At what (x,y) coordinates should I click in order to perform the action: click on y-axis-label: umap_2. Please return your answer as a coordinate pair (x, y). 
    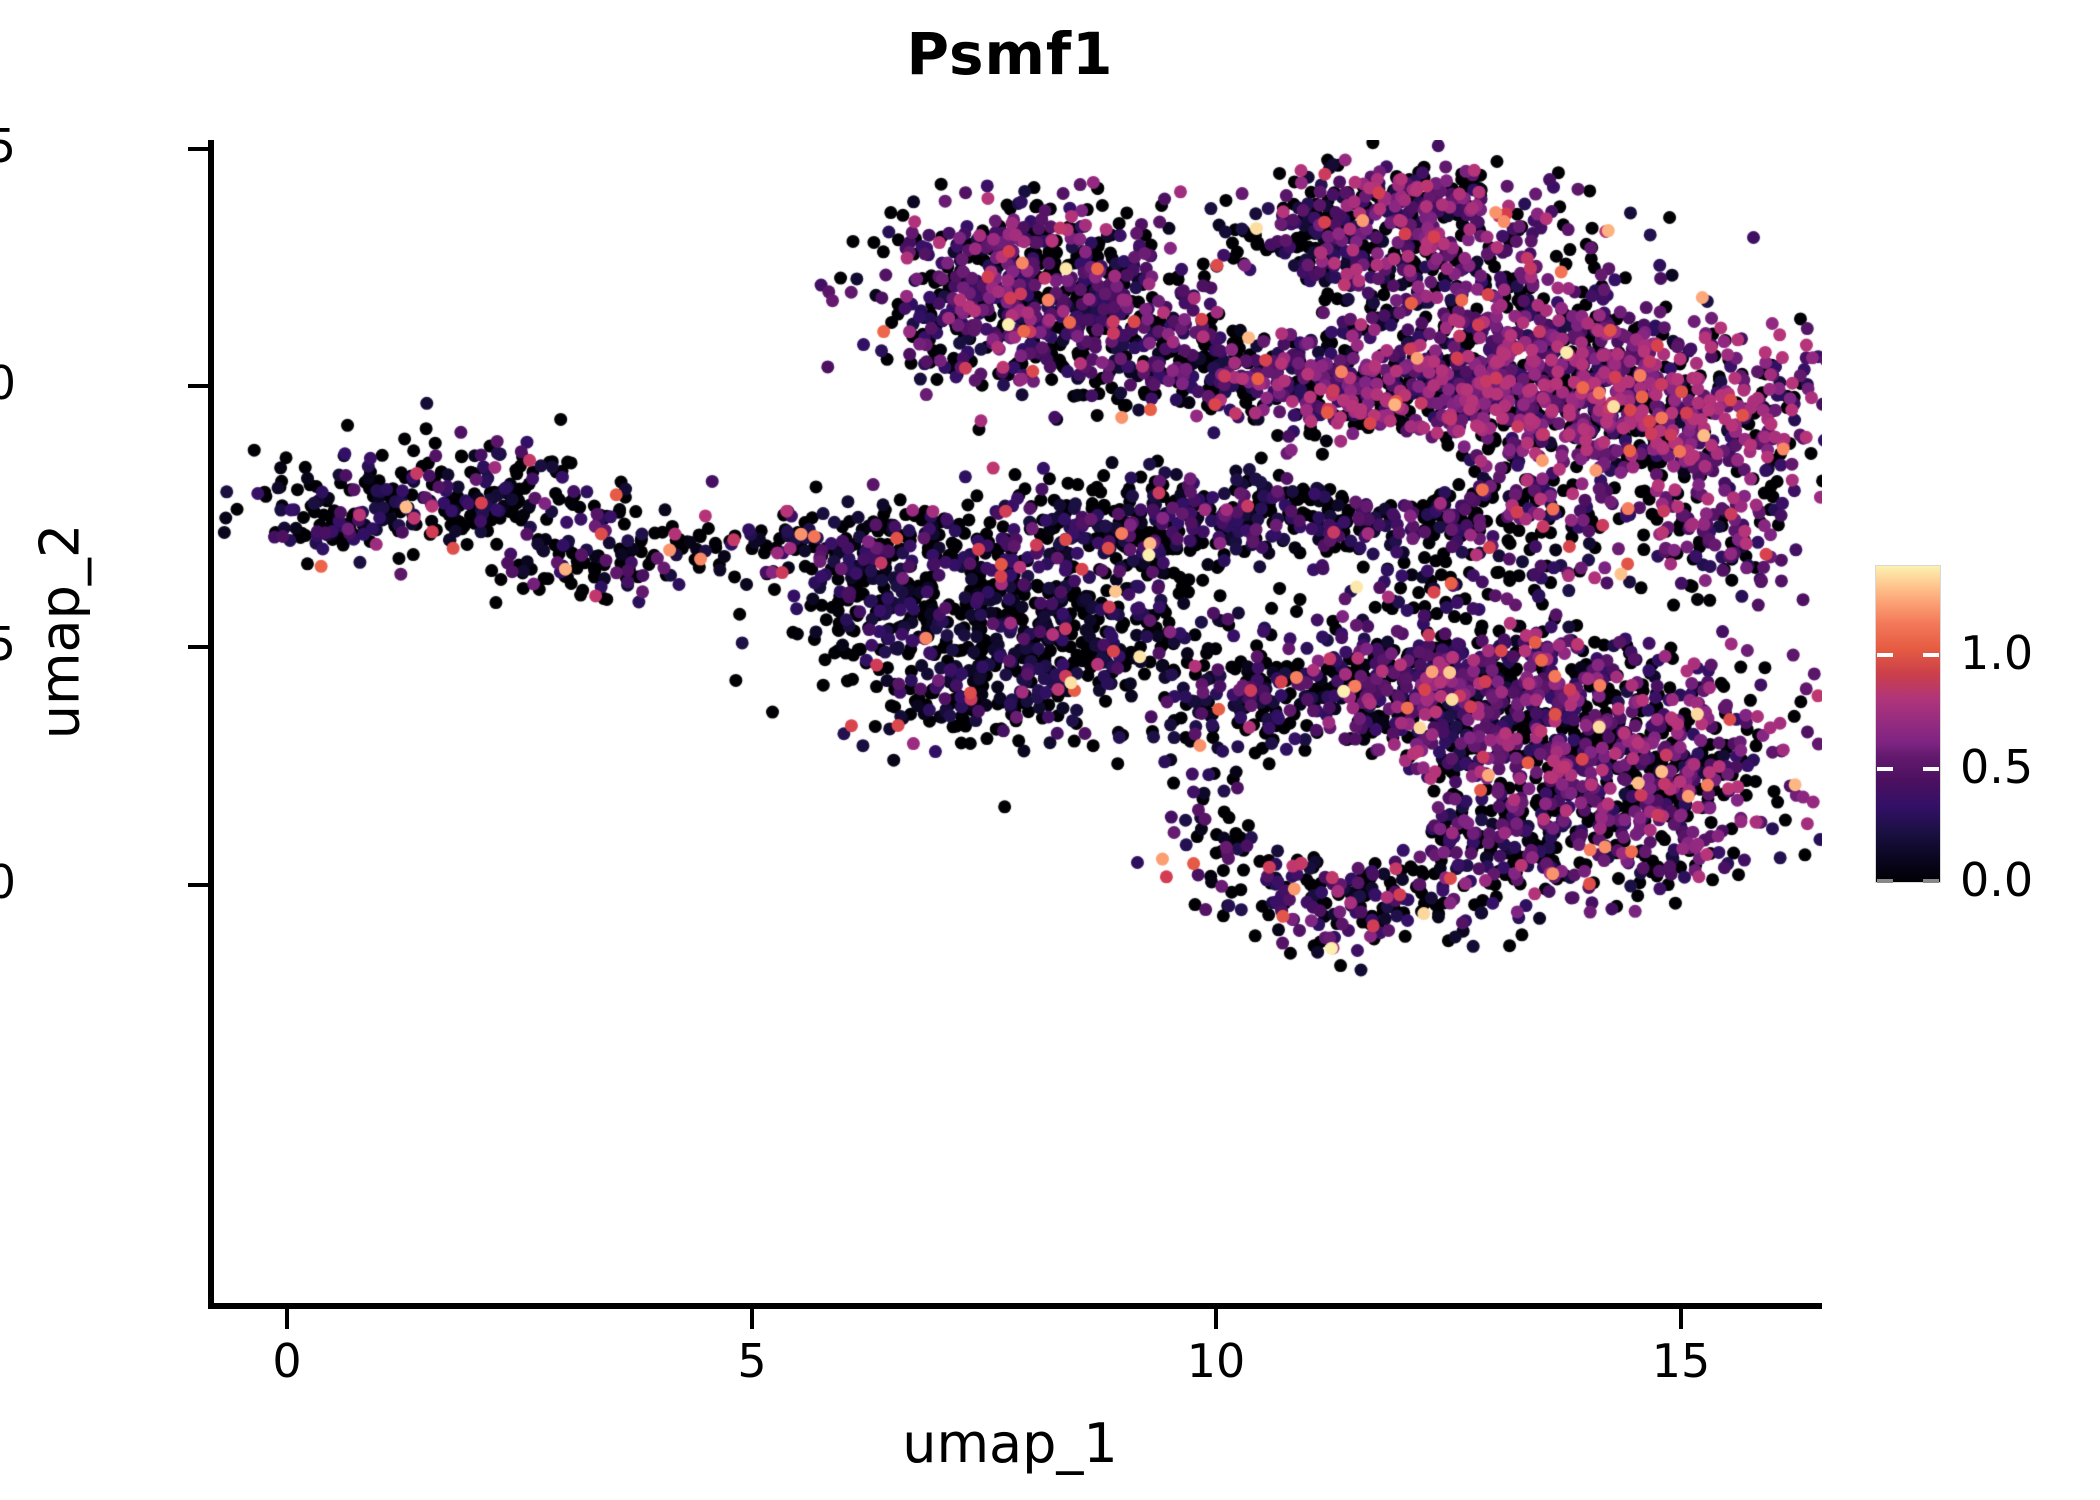
    Looking at the image, I should click on (60, 631).